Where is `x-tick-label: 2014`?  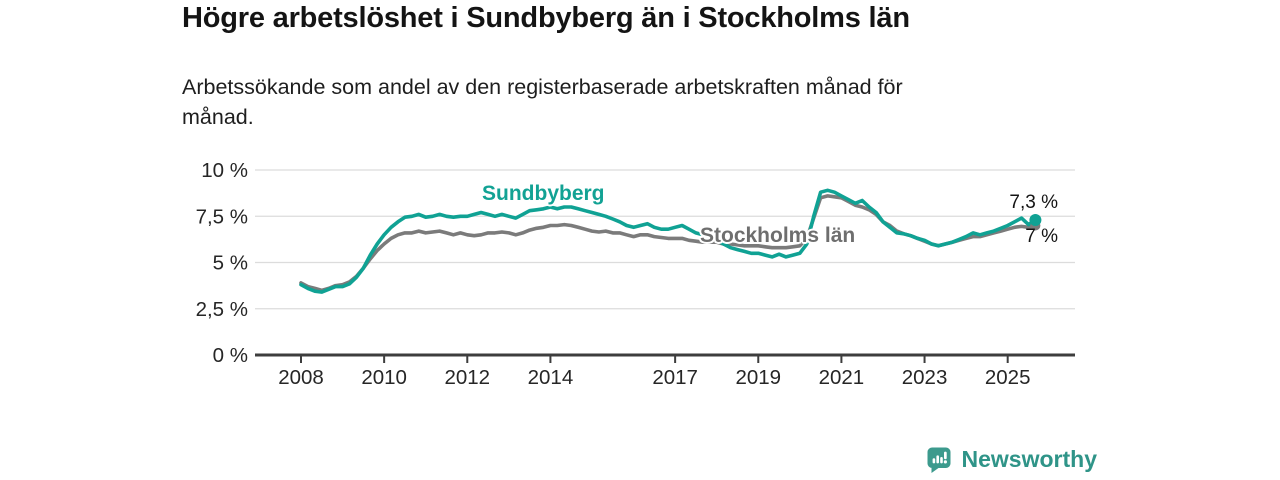 x-tick-label: 2014 is located at coordinates (551, 377).